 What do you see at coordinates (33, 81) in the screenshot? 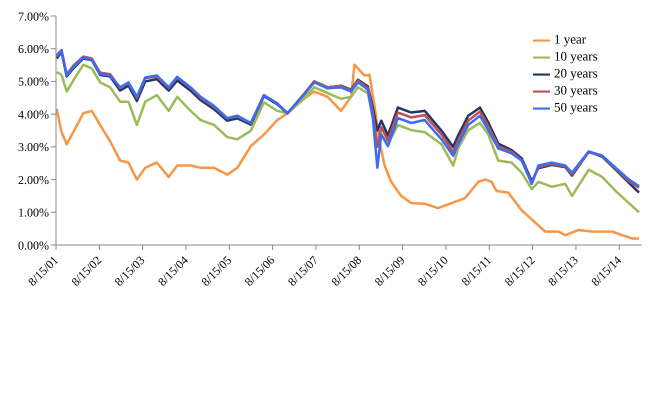
I see `y-tick-label: 5.00%` at bounding box center [33, 81].